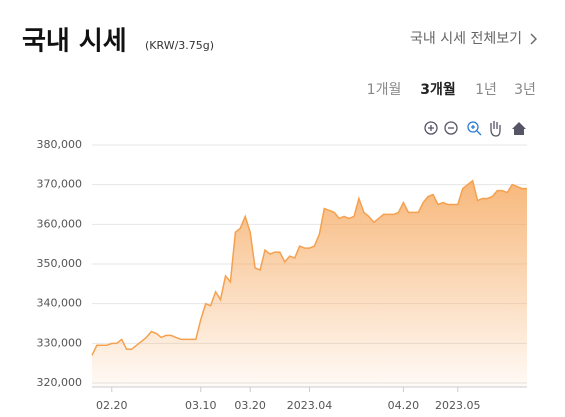  Describe the element at coordinates (60, 263) in the screenshot. I see `y-tick-label: 350,000` at that location.